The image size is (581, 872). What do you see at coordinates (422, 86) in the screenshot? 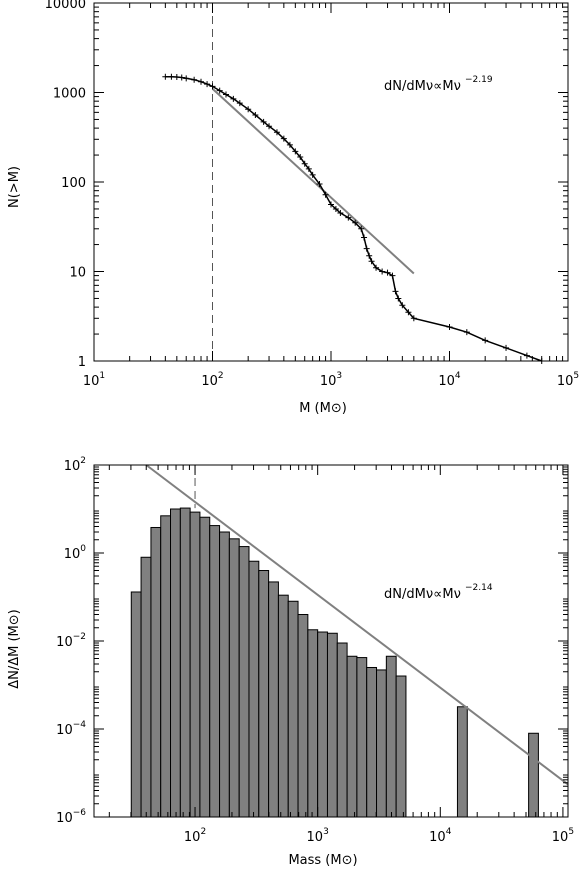
I see `top-annotation-text: dN/dMν∝Mν` at bounding box center [422, 86].